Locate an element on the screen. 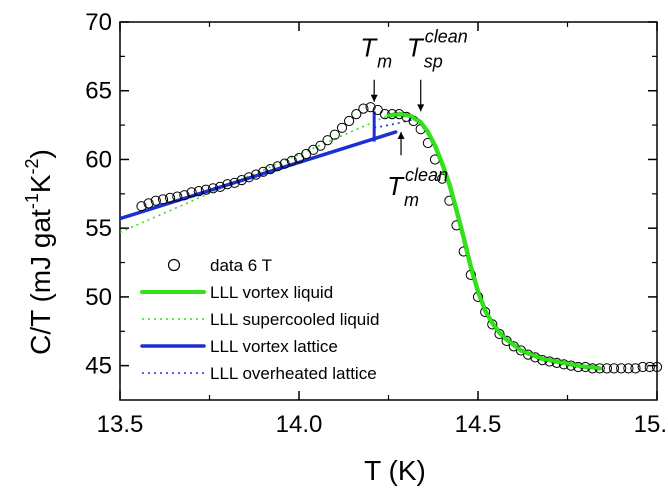 This screenshot has height=493, width=668. legend-label: LLL vortex liquid is located at coordinates (271, 292).